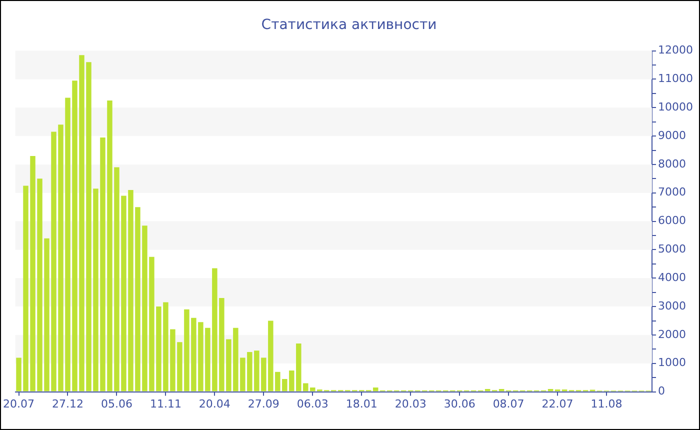 The image size is (700, 430). What do you see at coordinates (362, 403) in the screenshot?
I see `x-tick-label: 18.01` at bounding box center [362, 403].